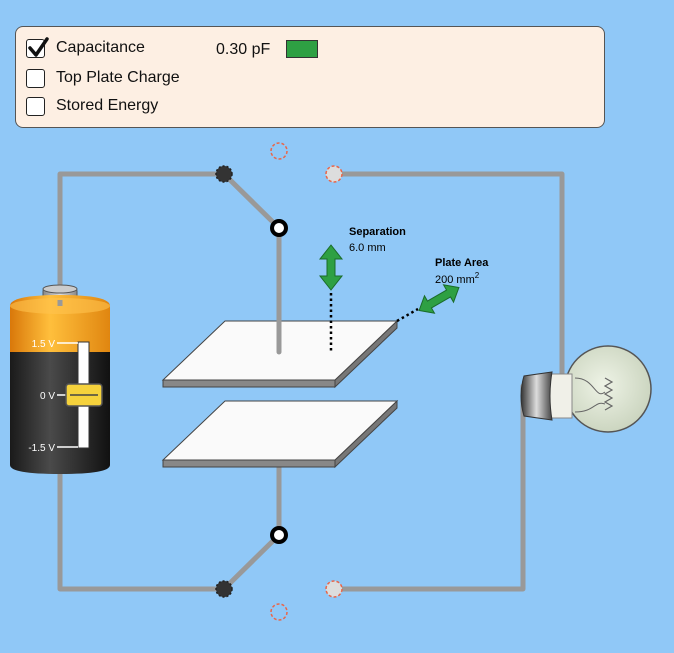  What do you see at coordinates (377, 232) in the screenshot?
I see `separation-title: Separation` at bounding box center [377, 232].